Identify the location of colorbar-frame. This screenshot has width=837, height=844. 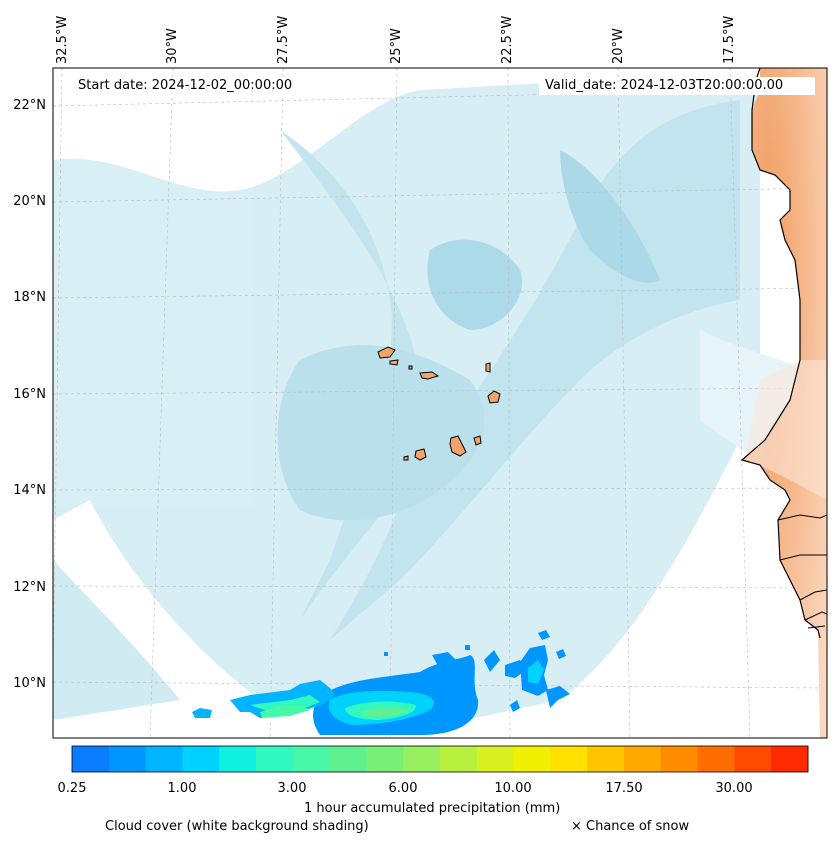
(440, 759).